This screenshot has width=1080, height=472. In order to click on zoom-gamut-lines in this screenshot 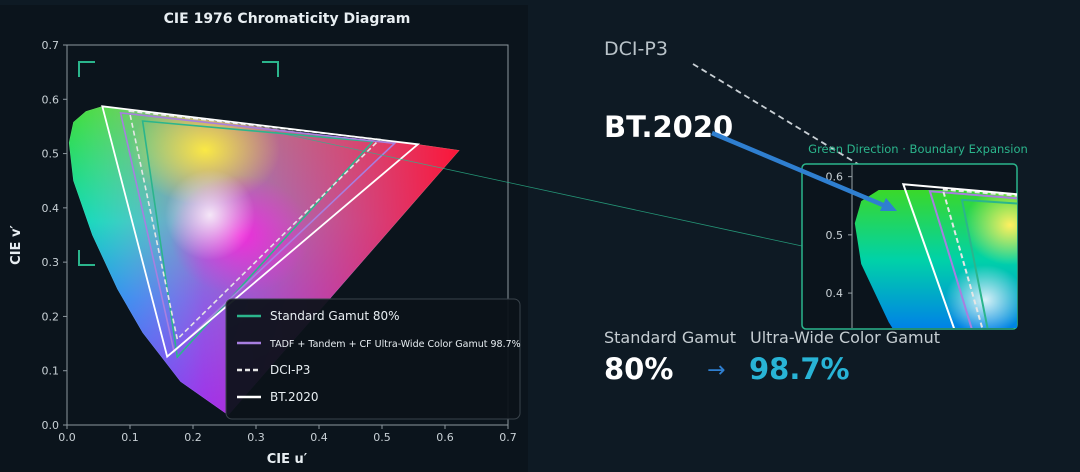, I will do `click(959, 255)`.